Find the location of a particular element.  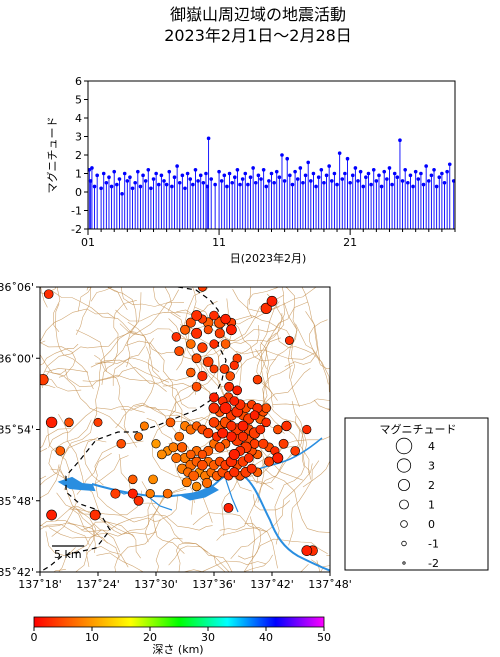

chart-title-line2: 2023年2月1日～2月28日 is located at coordinates (258, 35).